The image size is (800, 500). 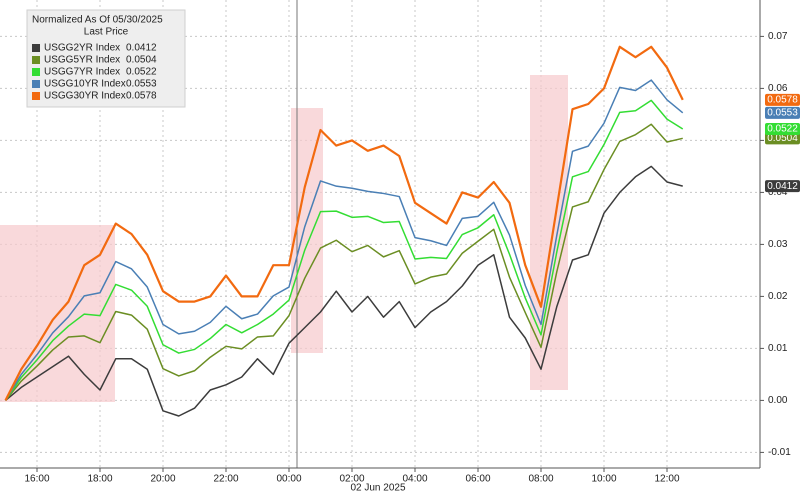 I want to click on legend-label: USGG2YR Index, so click(x=82, y=48).